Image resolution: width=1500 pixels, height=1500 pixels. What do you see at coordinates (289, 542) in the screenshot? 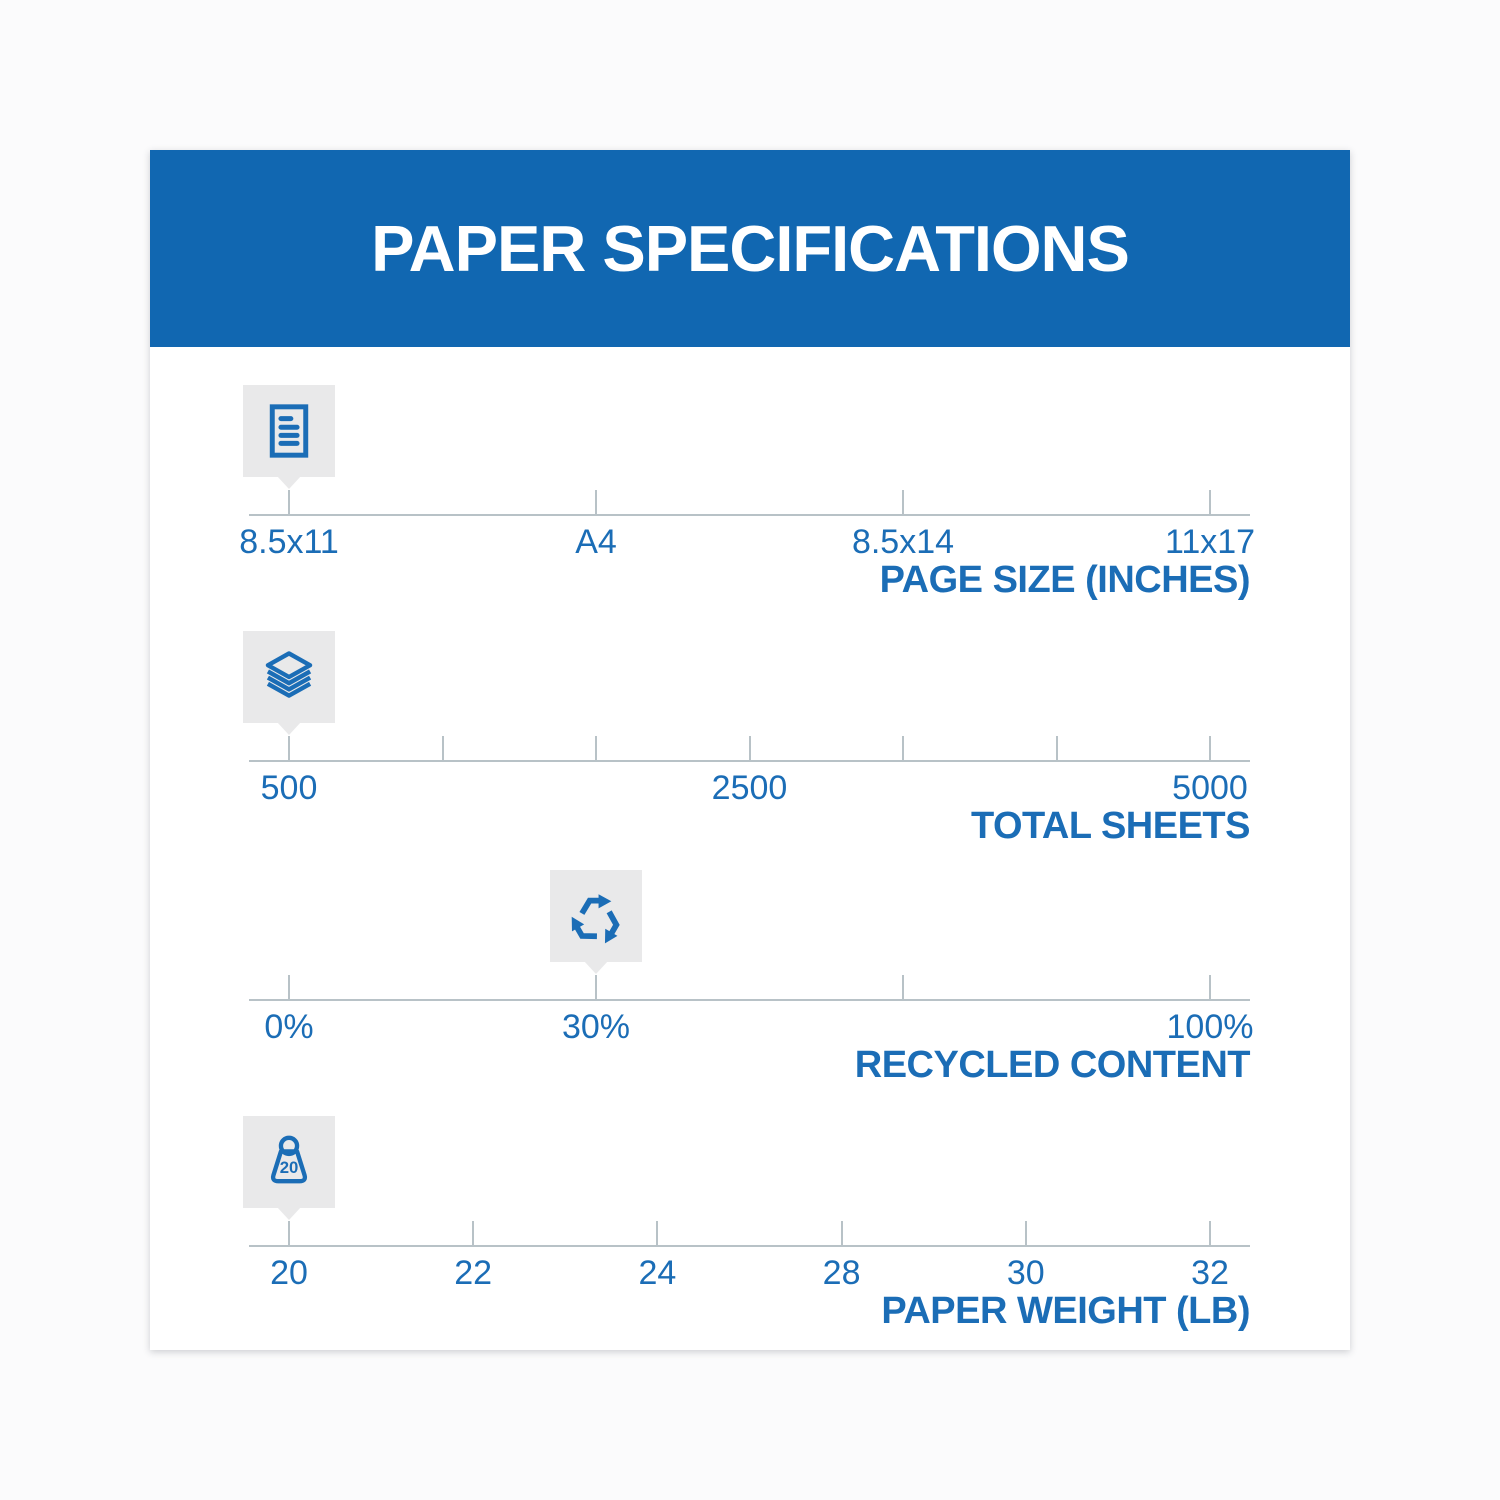
I see `tick-label: 8.5x11` at bounding box center [289, 542].